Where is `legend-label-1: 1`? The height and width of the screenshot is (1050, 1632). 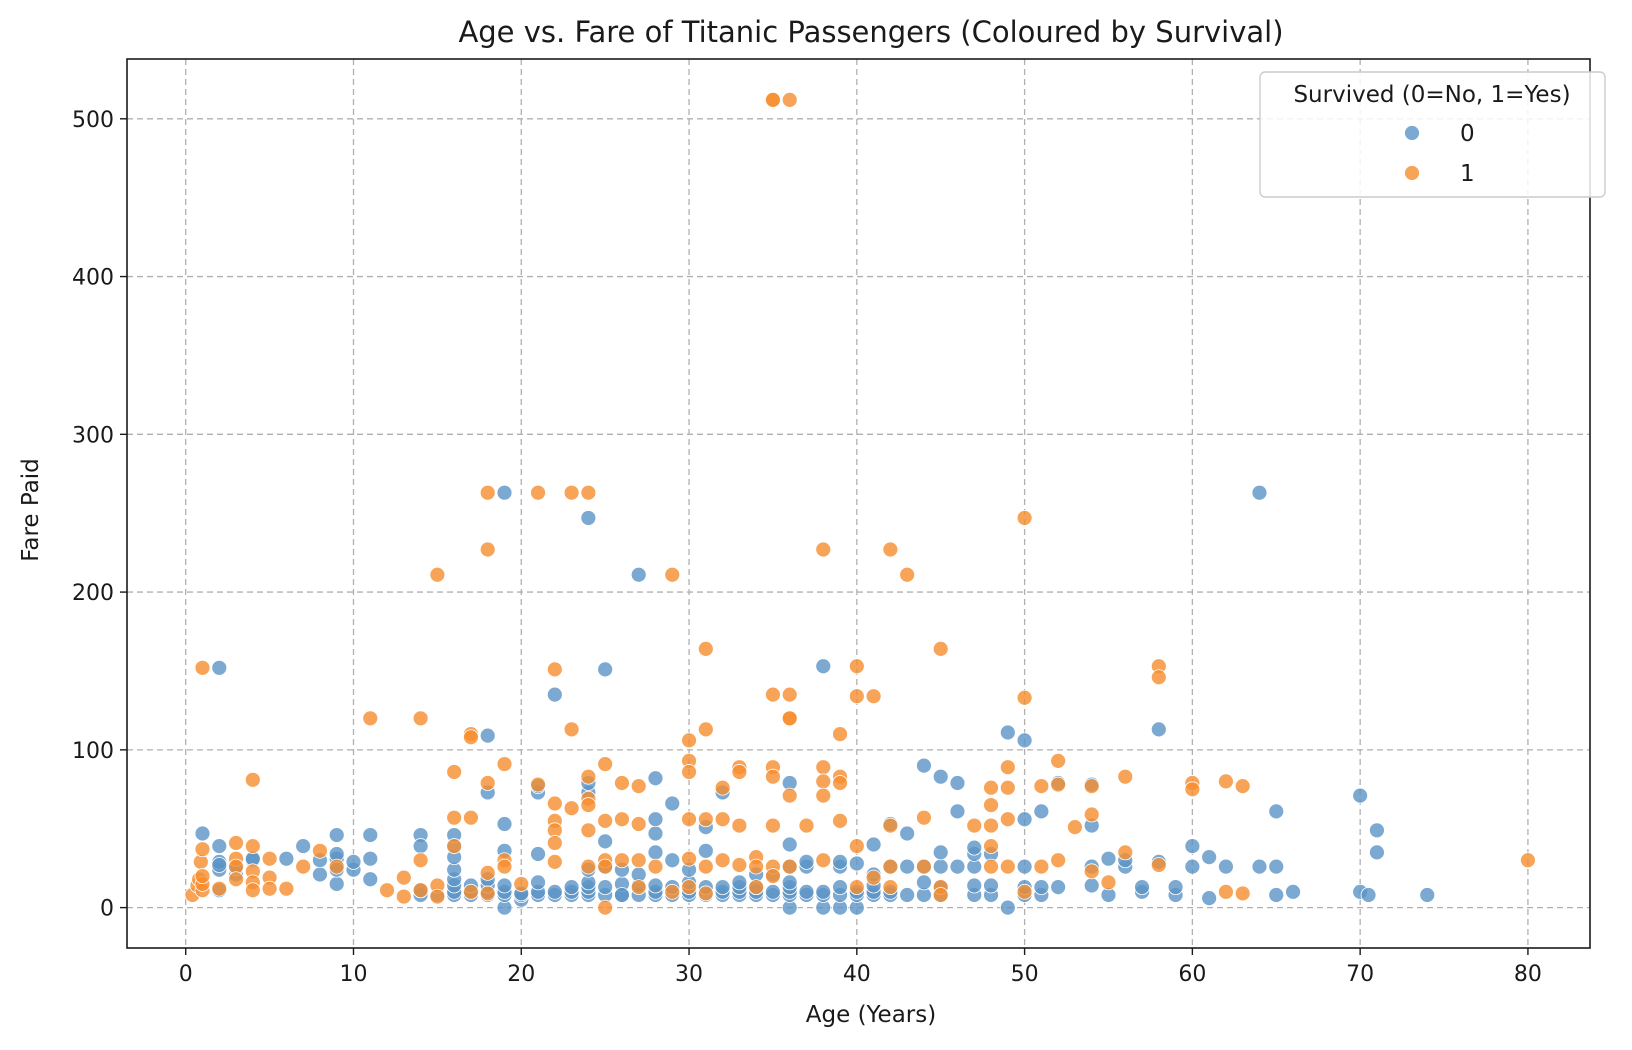
legend-label-1: 1 is located at coordinates (1467, 174).